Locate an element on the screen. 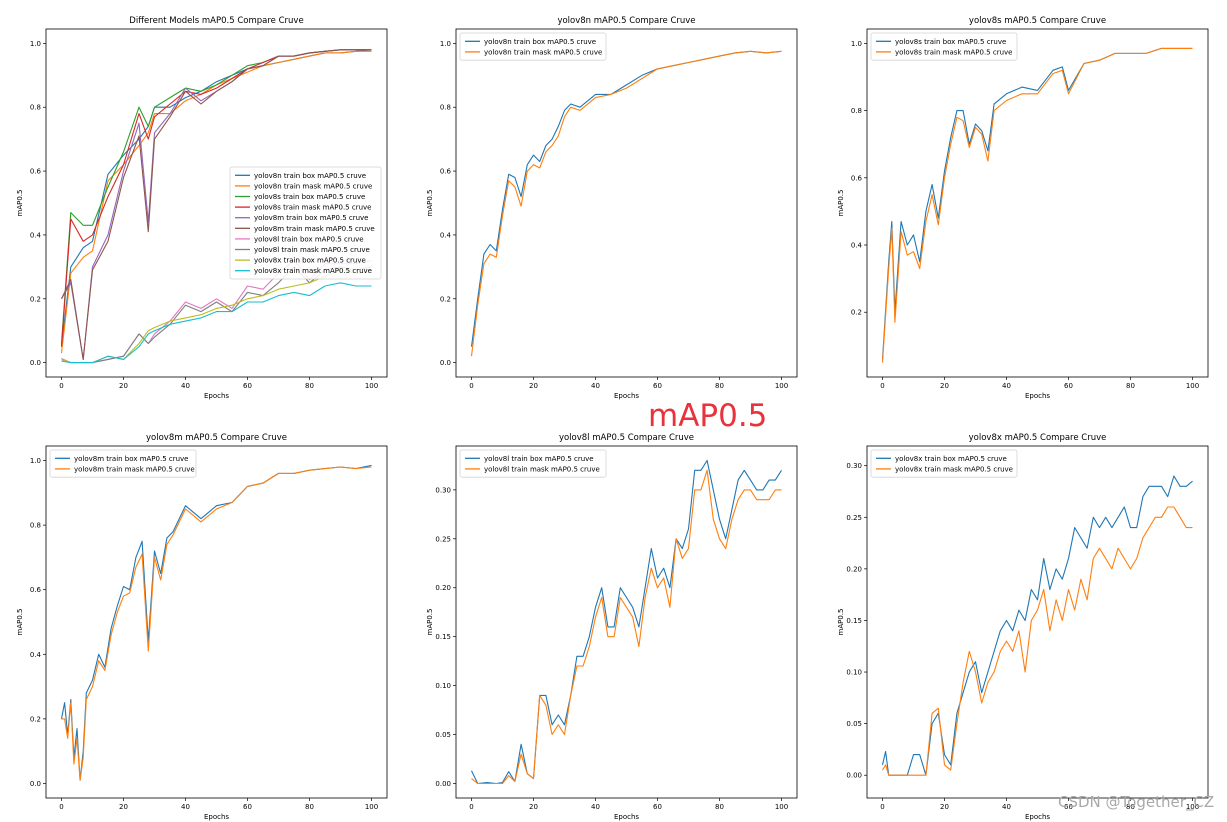  legend-entry: yolov8l train box mAP0.5 cruve is located at coordinates (309, 239).